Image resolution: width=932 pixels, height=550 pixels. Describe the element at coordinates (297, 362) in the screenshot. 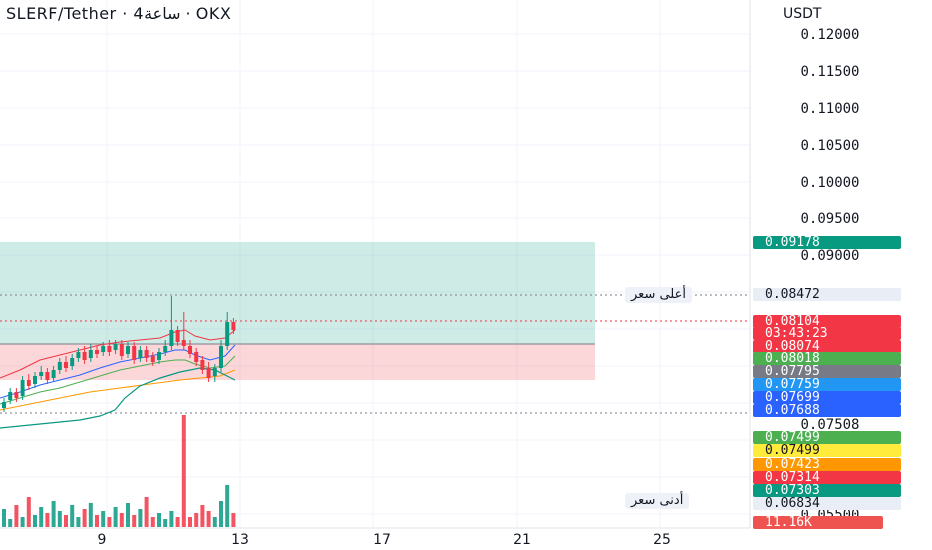

I see `loss-zone` at that location.